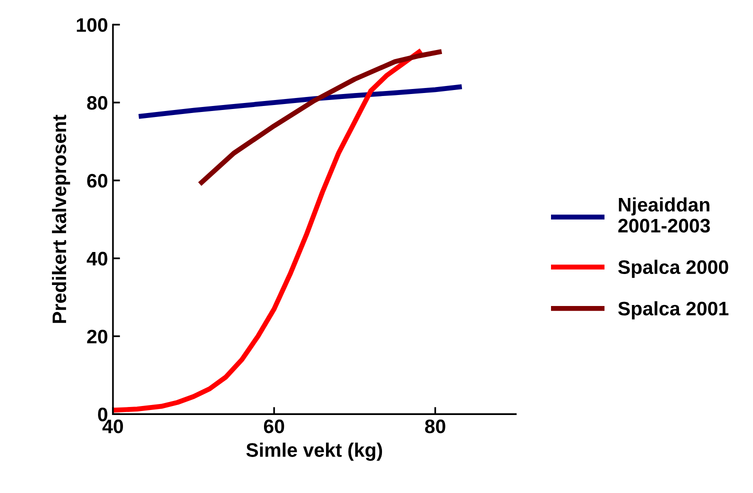 The height and width of the screenshot is (493, 753). Describe the element at coordinates (673, 269) in the screenshot. I see `legend-label: Spalca 2000` at that location.